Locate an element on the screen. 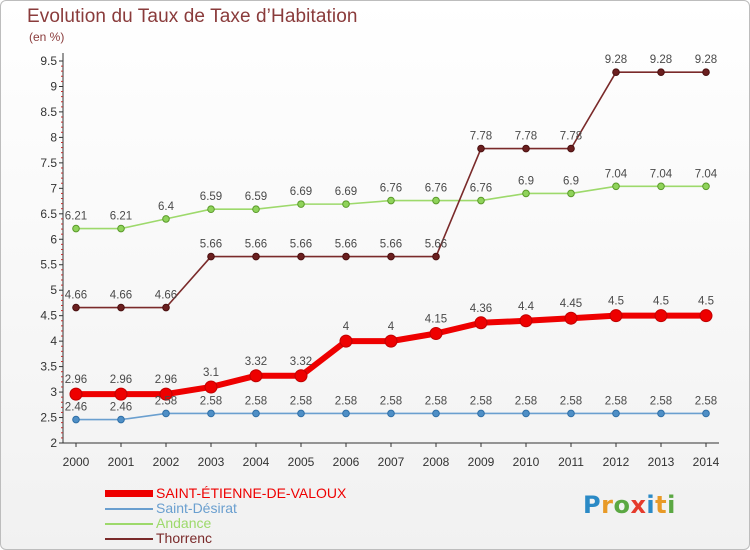  y-tick-label: 3 is located at coordinates (53, 392).